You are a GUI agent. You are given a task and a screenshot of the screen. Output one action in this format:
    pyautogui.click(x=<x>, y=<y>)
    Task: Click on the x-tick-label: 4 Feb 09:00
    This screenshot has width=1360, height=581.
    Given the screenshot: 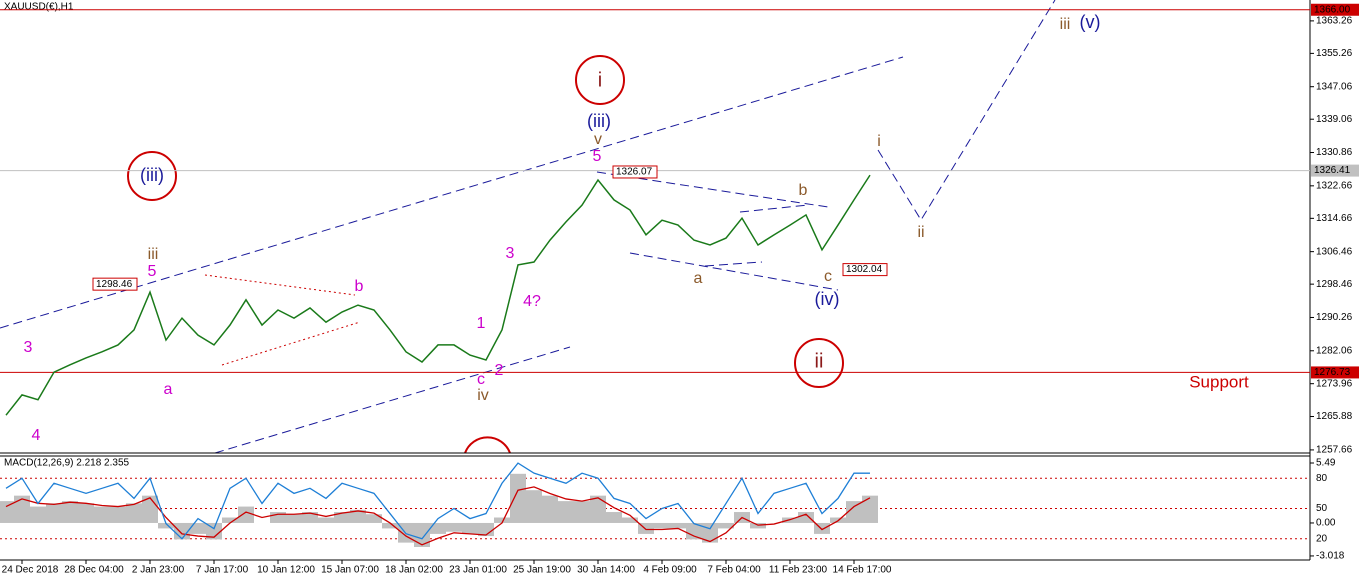 What is the action you would take?
    pyautogui.click(x=670, y=570)
    